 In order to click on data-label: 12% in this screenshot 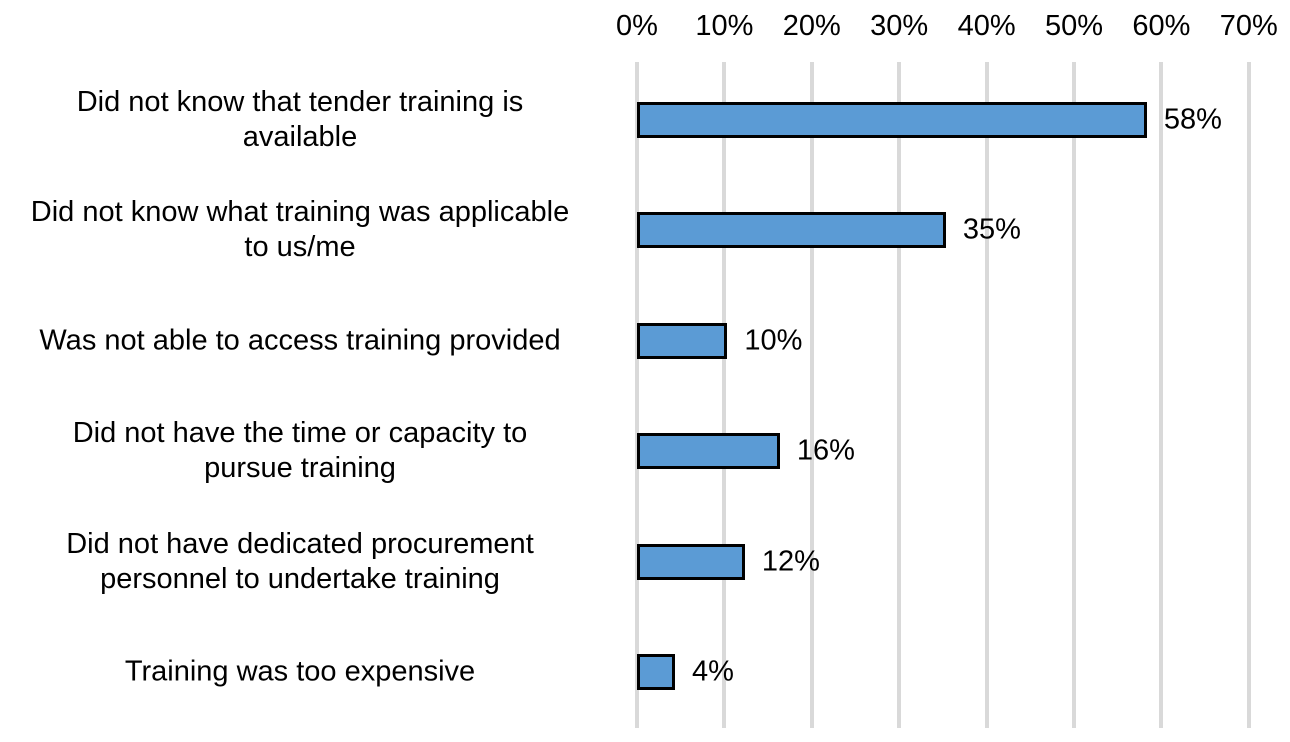, I will do `click(790, 561)`.